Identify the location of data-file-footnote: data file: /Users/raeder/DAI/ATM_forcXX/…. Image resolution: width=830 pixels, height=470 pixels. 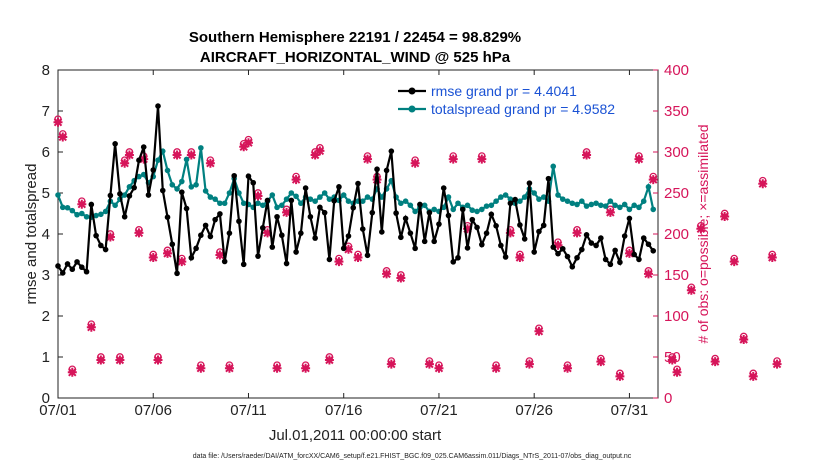
(412, 456).